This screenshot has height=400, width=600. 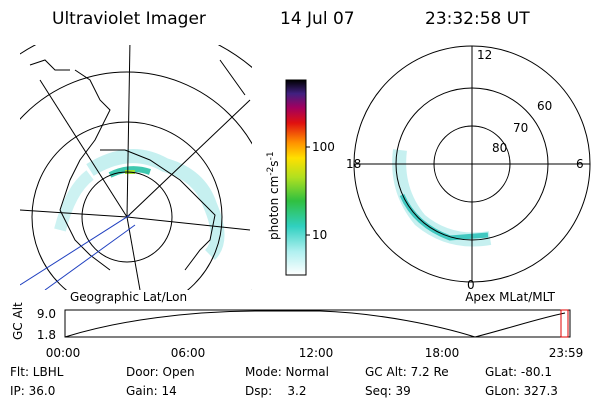 What do you see at coordinates (388, 391) in the screenshot?
I see `info-field: Seq: 39` at bounding box center [388, 391].